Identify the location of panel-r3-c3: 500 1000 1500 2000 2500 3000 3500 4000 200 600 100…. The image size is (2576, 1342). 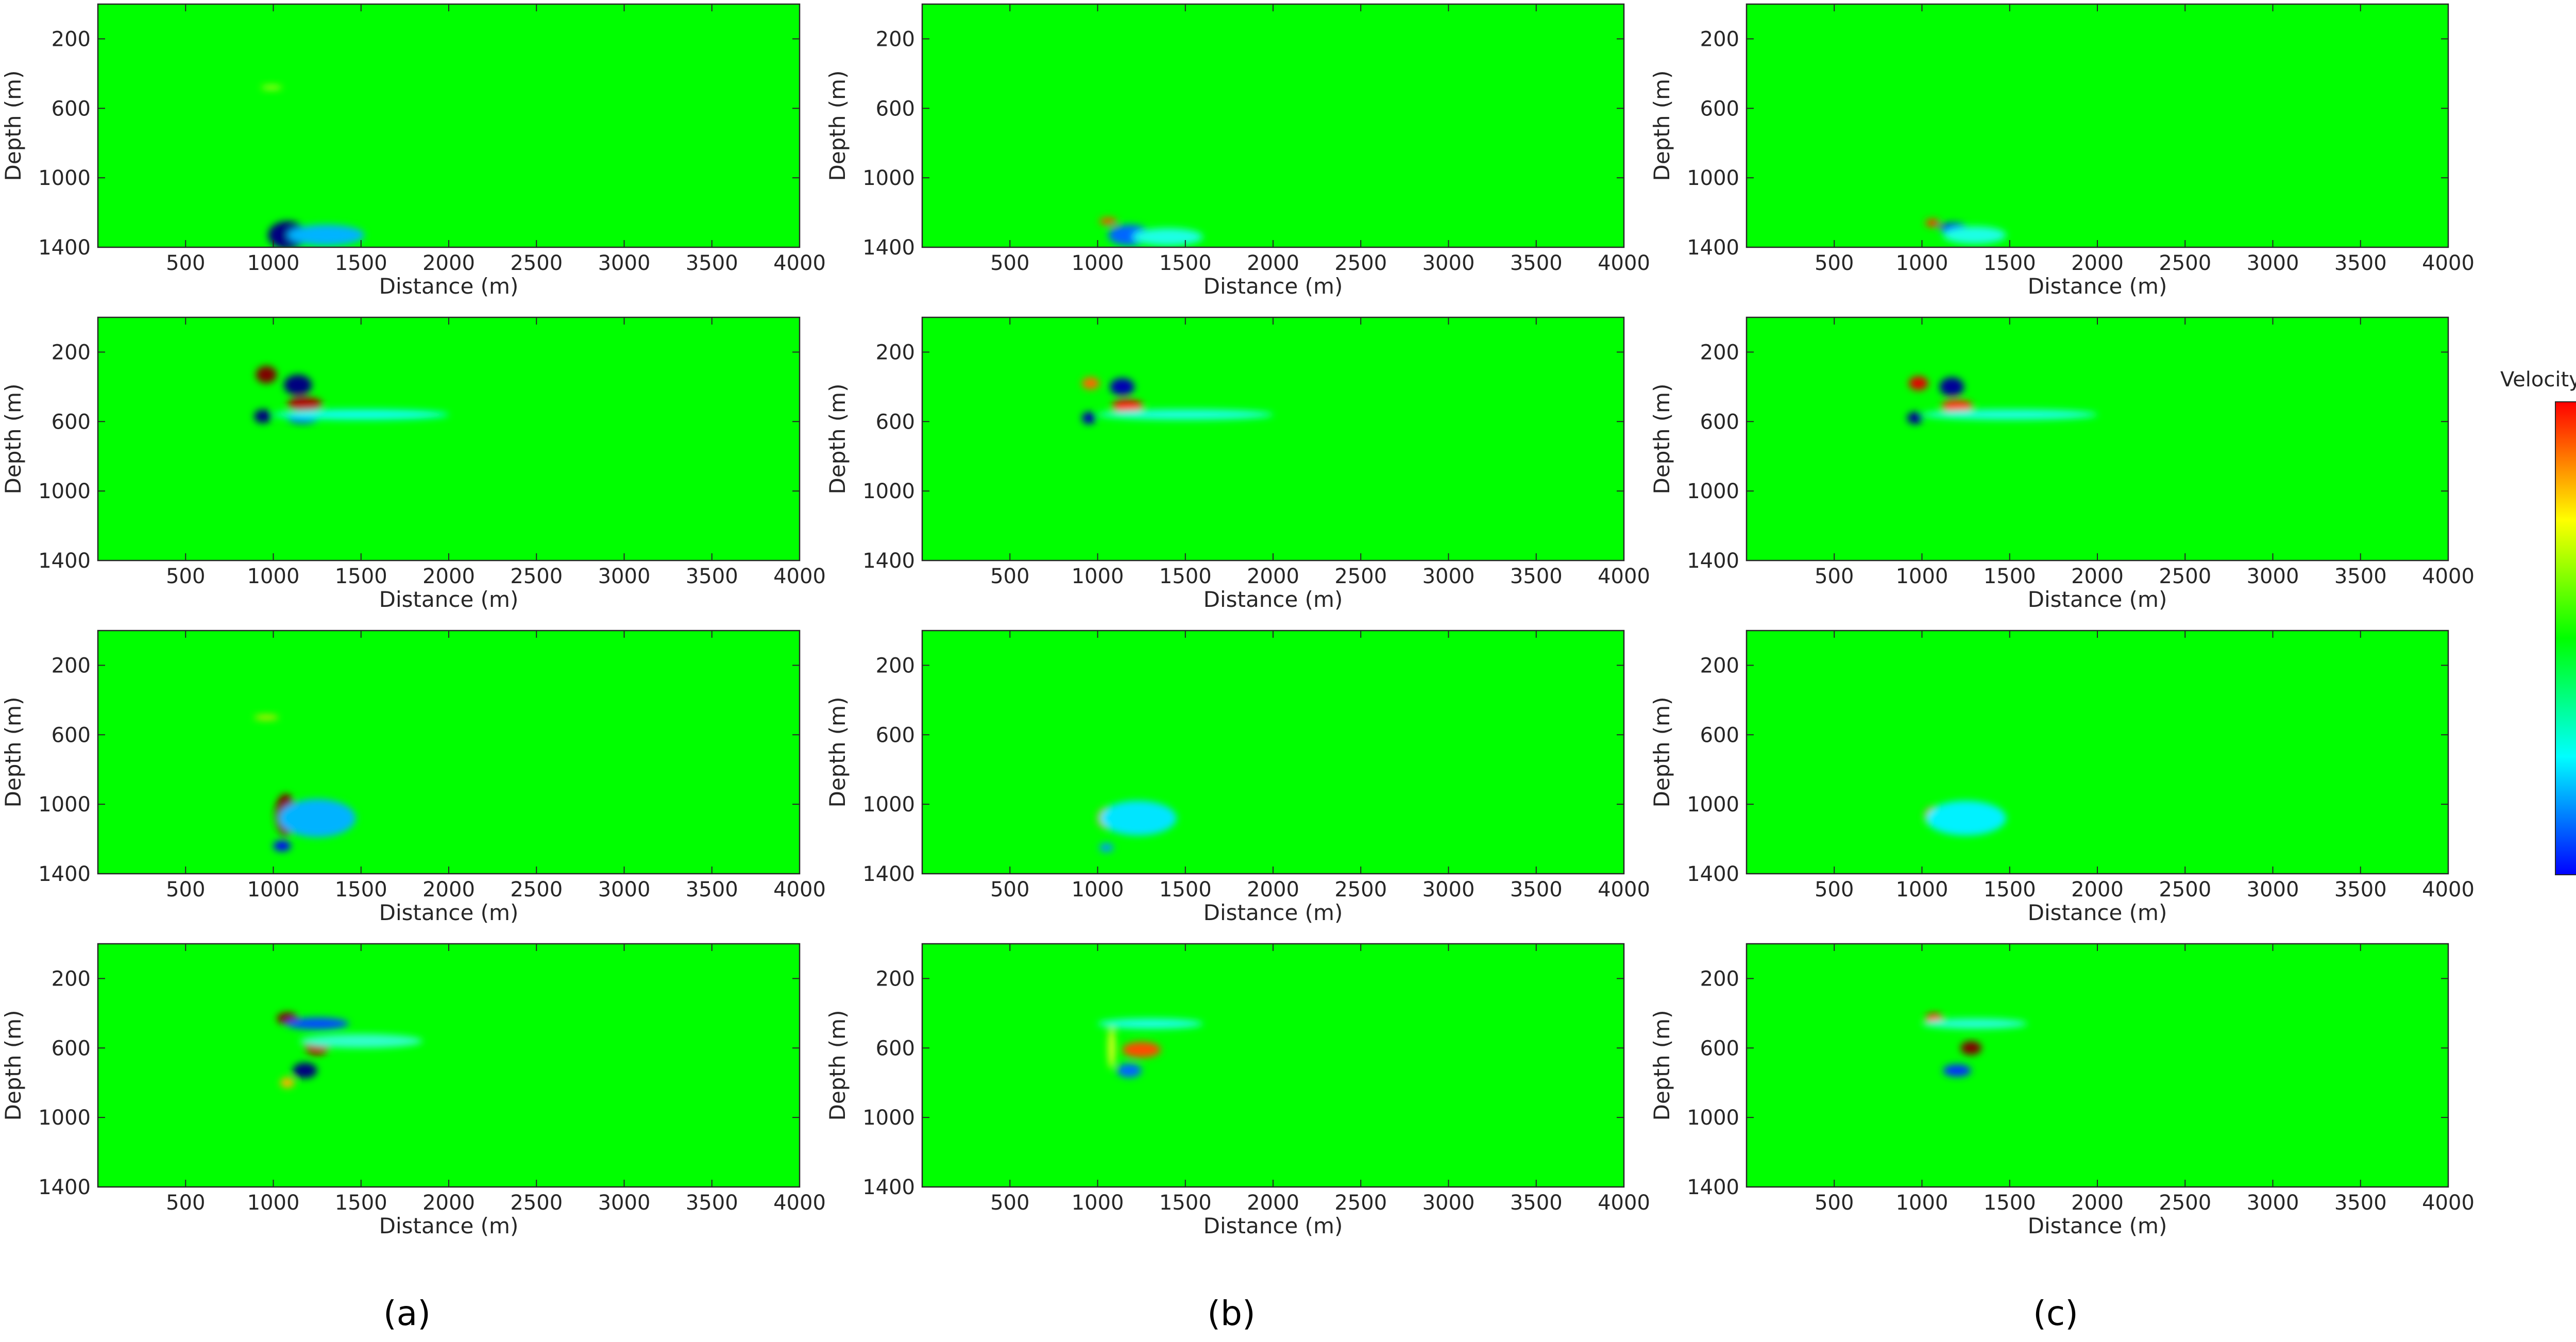
(2062, 777).